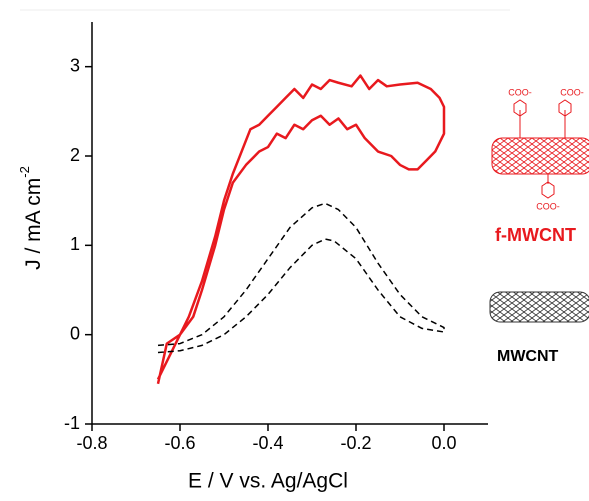  What do you see at coordinates (75, 65) in the screenshot?
I see `y-tick-label: 3` at bounding box center [75, 65].